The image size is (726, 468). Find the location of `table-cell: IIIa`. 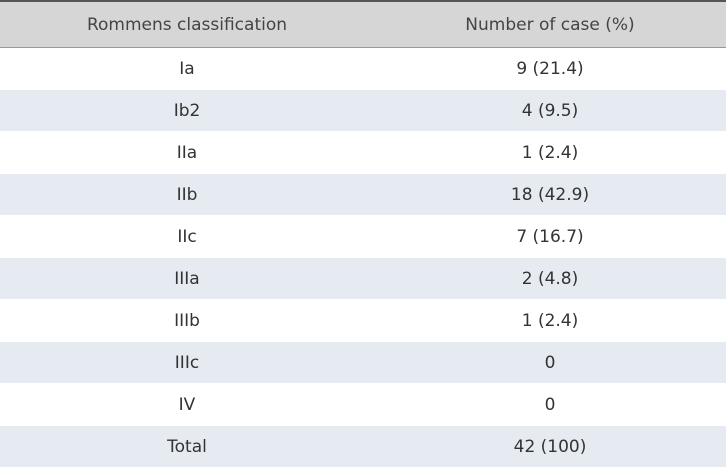

table-cell: IIIa is located at coordinates (187, 278).